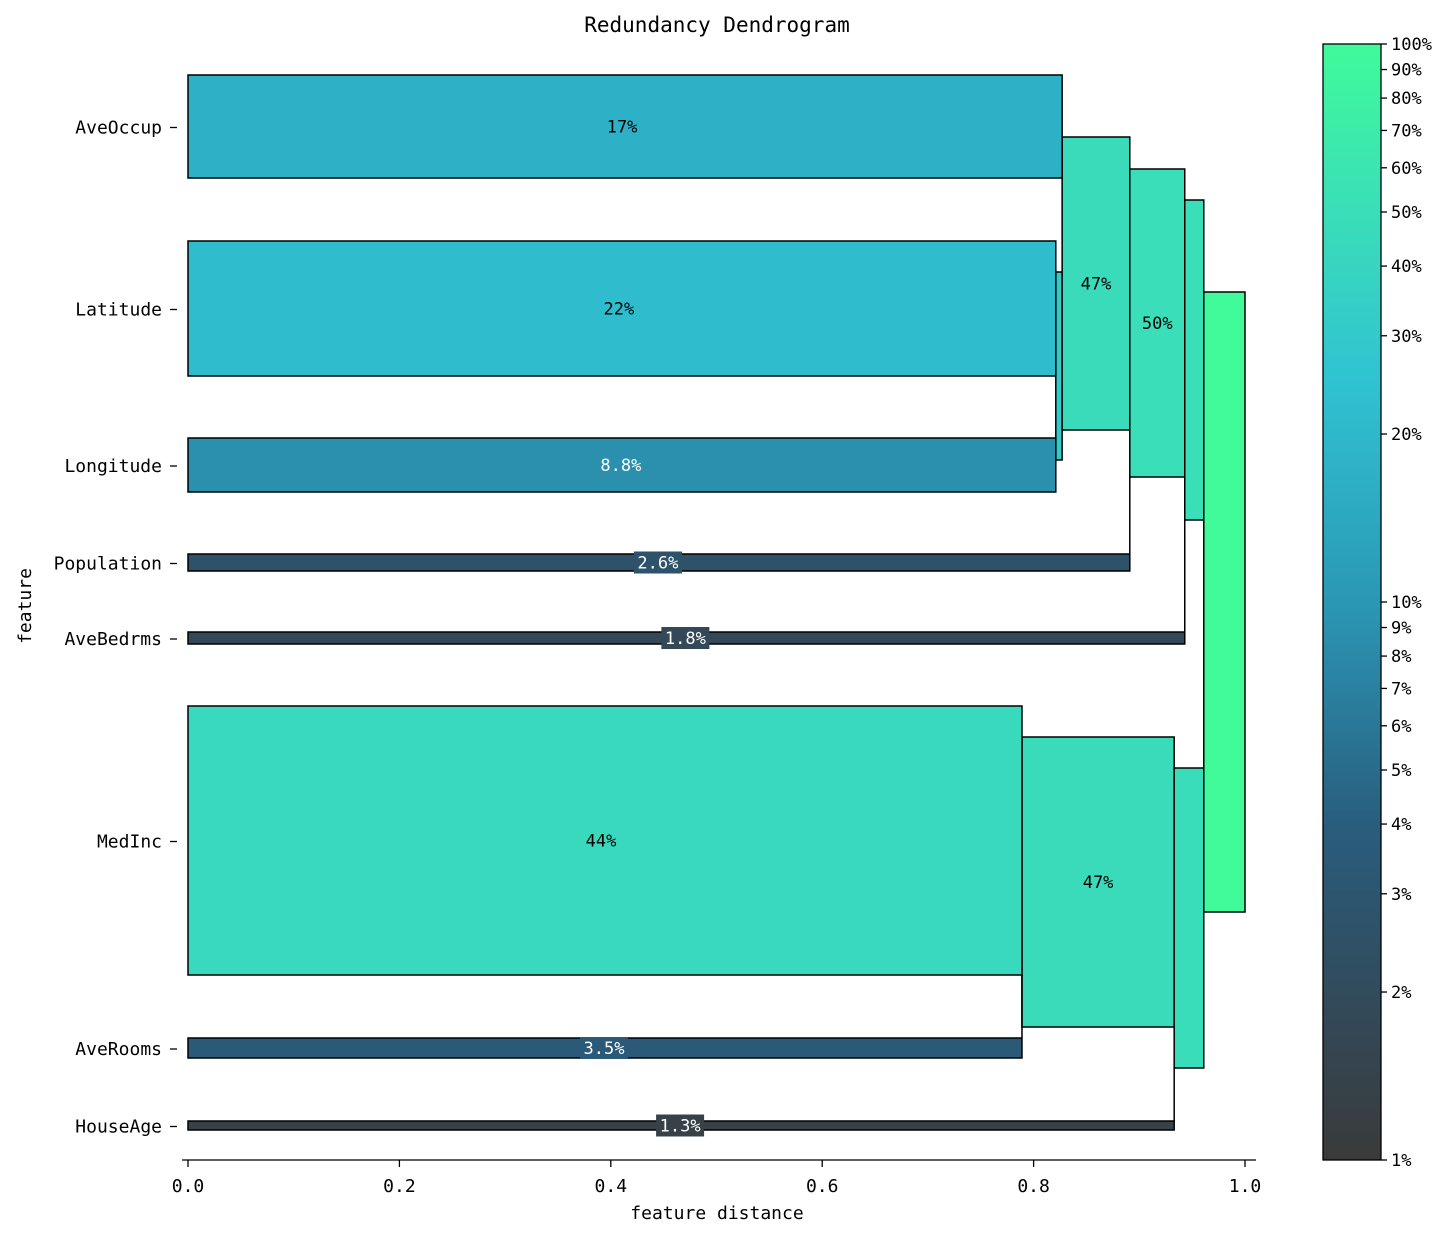  What do you see at coordinates (1406, 603) in the screenshot?
I see `colorbar-tick-label: 10%` at bounding box center [1406, 603].